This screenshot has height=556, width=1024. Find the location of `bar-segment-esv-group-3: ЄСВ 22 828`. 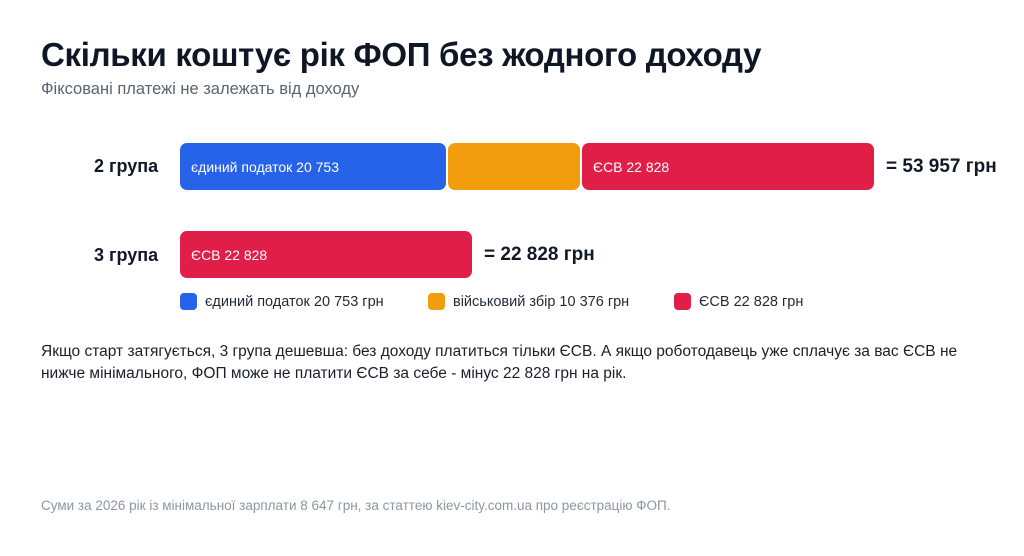

bar-segment-esv-group-3: ЄСВ 22 828 is located at coordinates (326, 254).